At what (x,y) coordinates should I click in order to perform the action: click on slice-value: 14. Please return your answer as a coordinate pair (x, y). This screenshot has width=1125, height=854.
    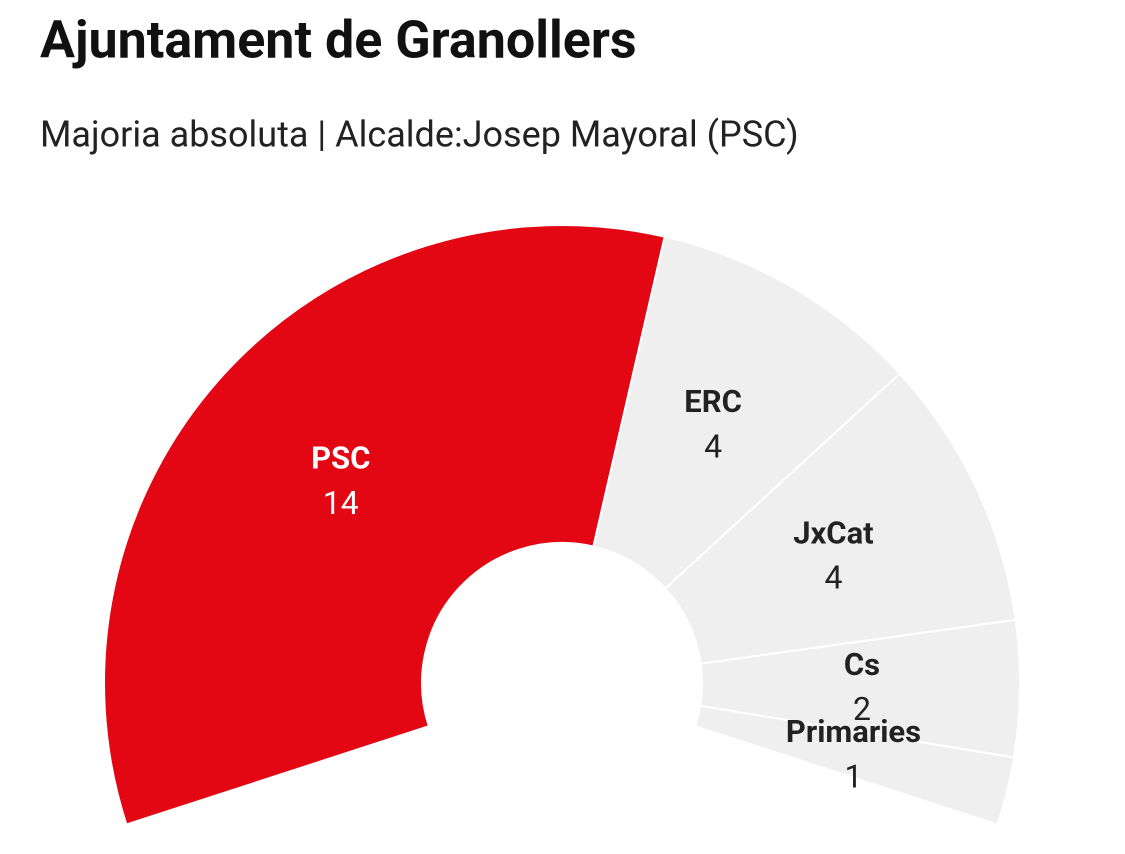
    Looking at the image, I should click on (341, 503).